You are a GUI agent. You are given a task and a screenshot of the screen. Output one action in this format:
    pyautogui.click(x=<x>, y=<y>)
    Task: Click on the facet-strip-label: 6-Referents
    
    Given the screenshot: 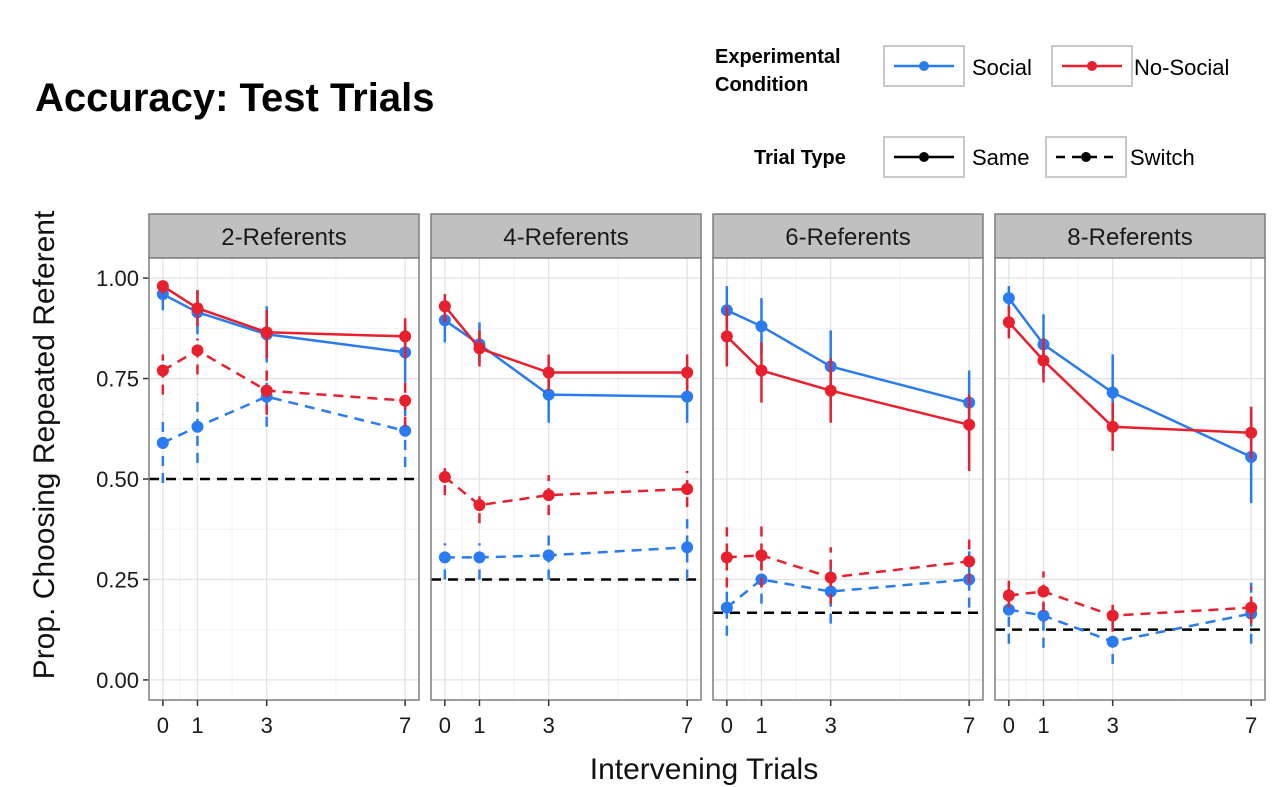 What is the action you would take?
    pyautogui.click(x=847, y=237)
    